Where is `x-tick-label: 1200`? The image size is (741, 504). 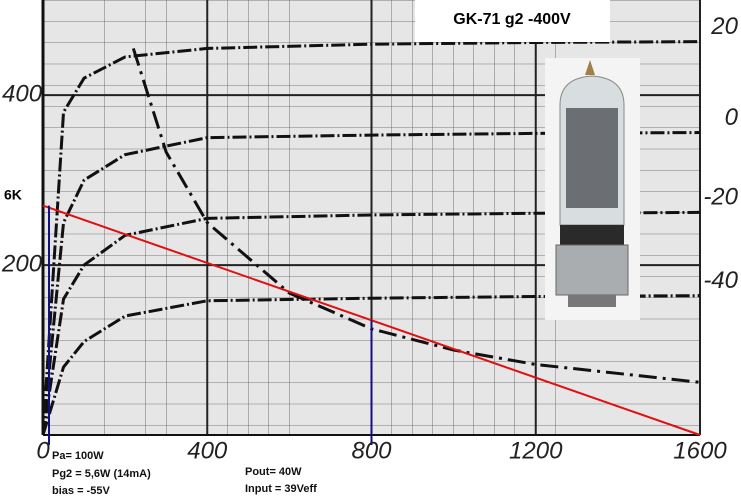 x-tick-label: 1200 is located at coordinates (536, 450).